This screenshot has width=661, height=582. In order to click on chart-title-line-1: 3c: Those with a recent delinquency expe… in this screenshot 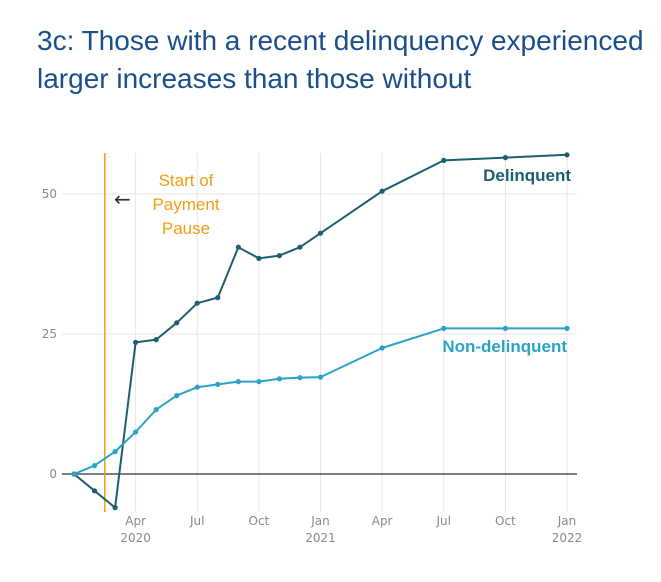, I will do `click(340, 40)`.